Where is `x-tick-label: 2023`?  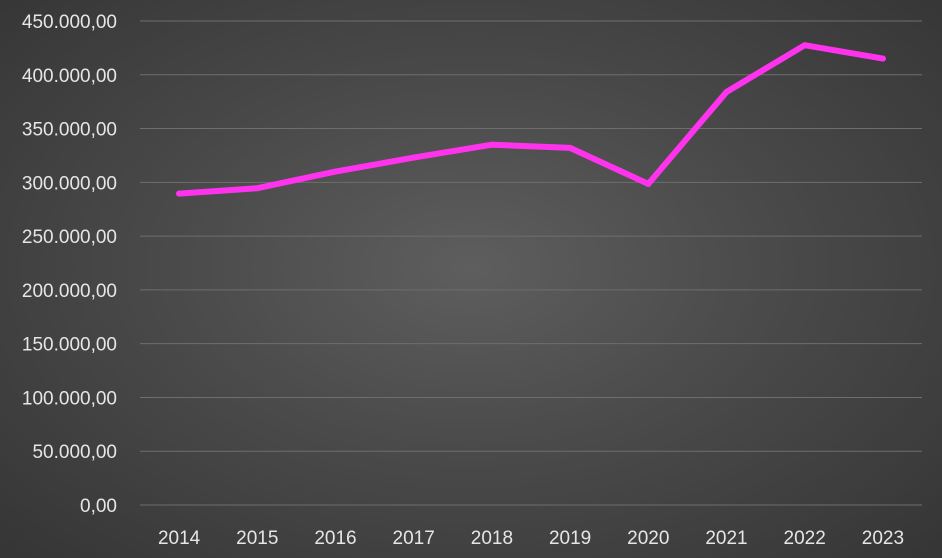
x-tick-label: 2023 is located at coordinates (883, 538).